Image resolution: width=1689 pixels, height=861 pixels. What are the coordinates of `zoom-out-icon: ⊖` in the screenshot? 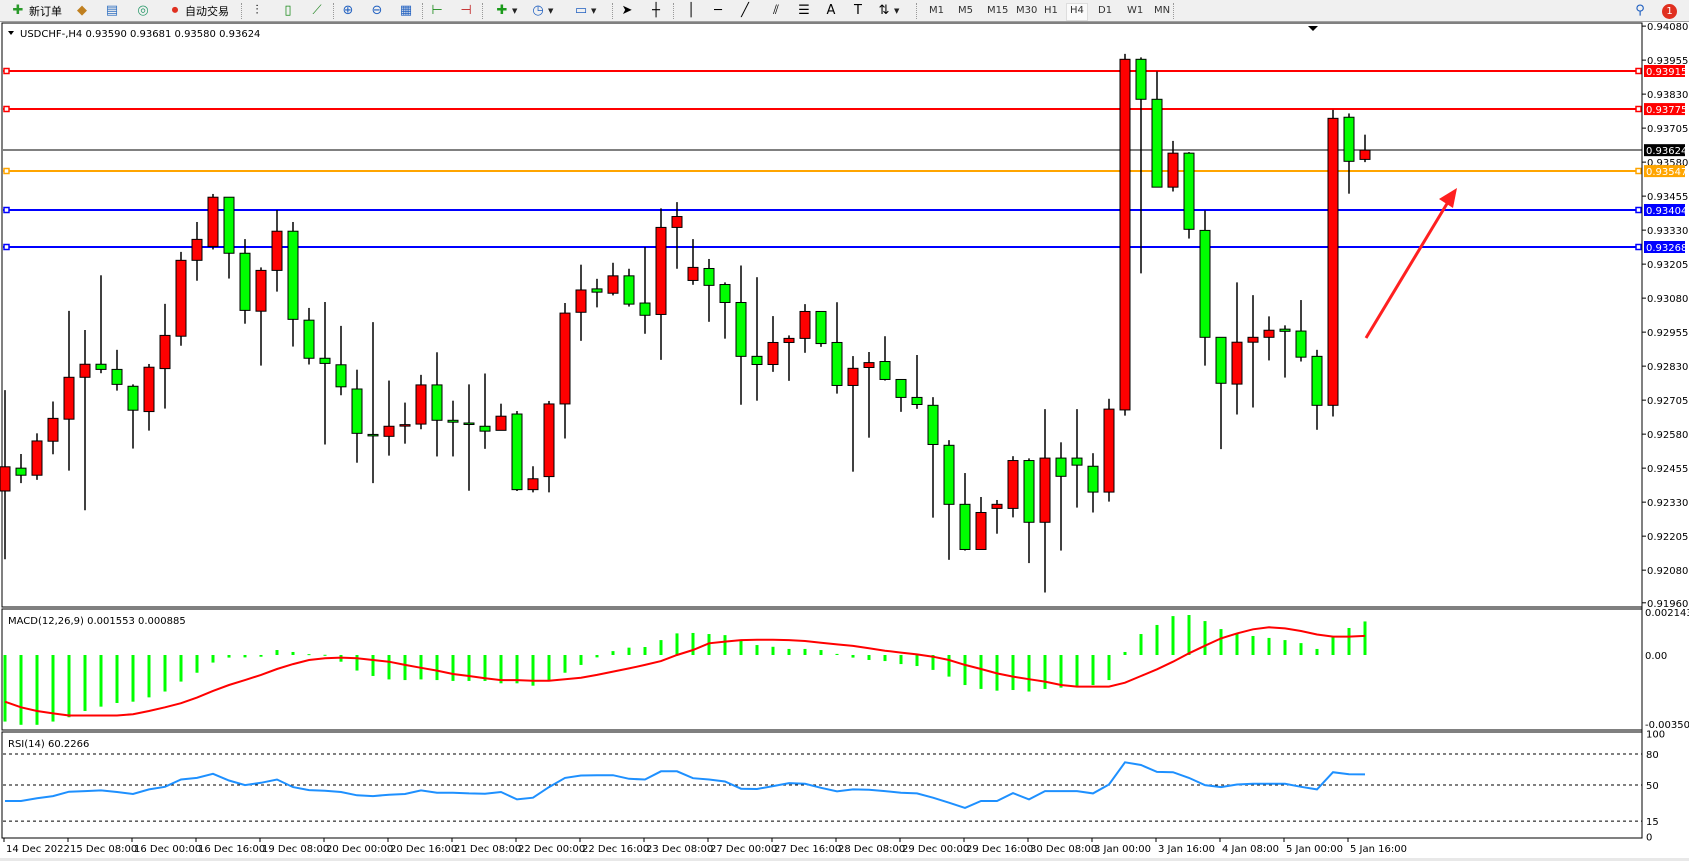 It's located at (377, 10).